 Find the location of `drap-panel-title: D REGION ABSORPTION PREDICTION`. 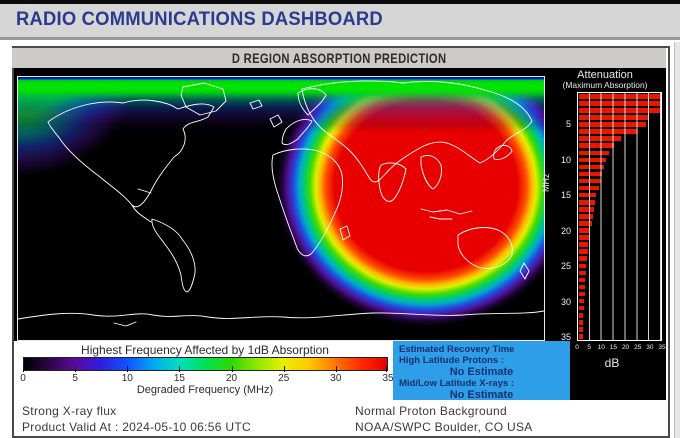

drap-panel-title: D REGION ABSORPTION PREDICTION is located at coordinates (339, 58).